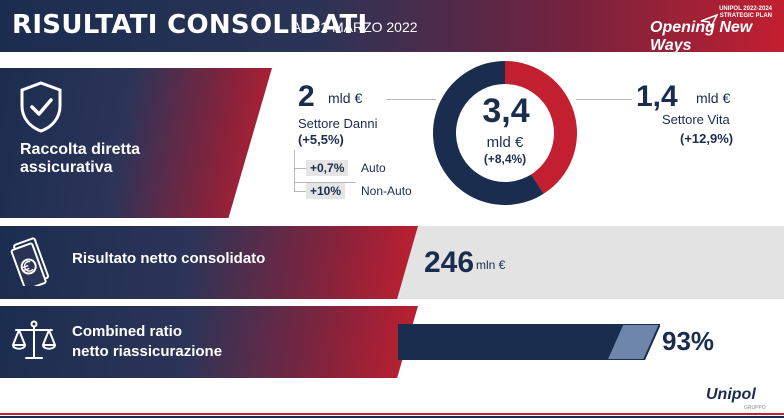 The width and height of the screenshot is (784, 418). I want to click on danni-change: (+5,5%), so click(321, 139).